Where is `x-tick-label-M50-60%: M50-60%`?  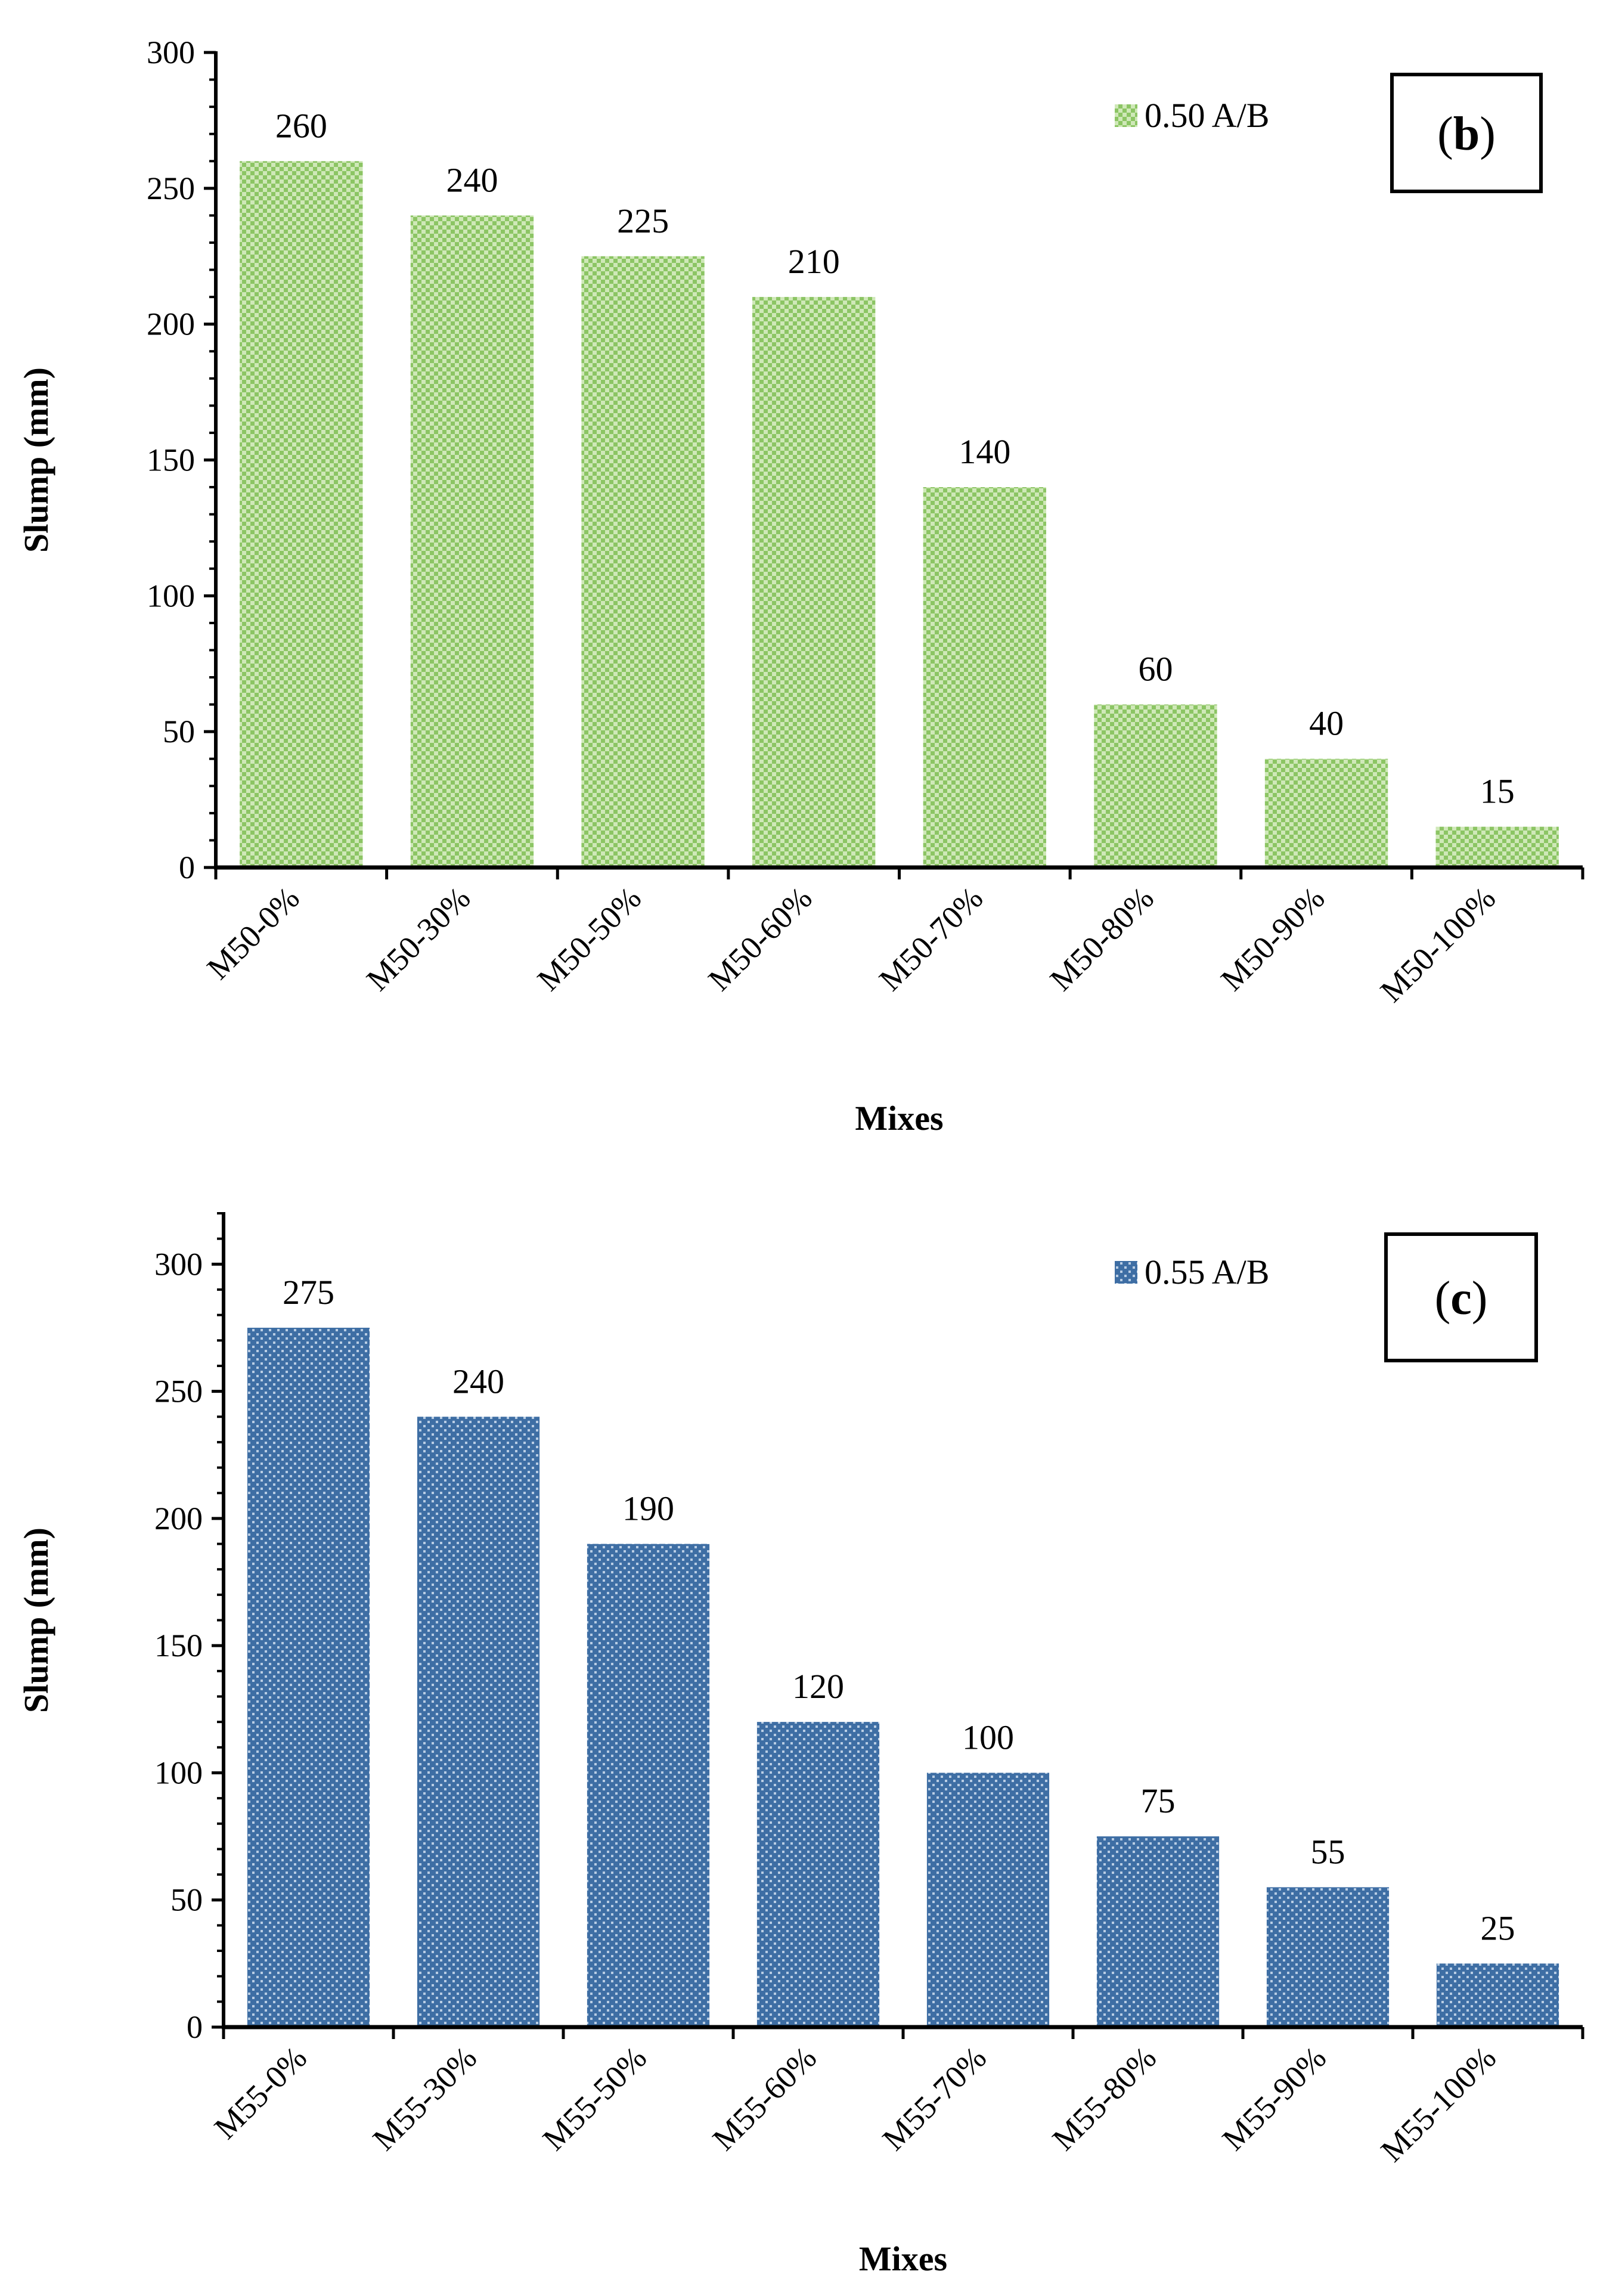
x-tick-label-M50-60%: M50-60% is located at coordinates (759, 938).